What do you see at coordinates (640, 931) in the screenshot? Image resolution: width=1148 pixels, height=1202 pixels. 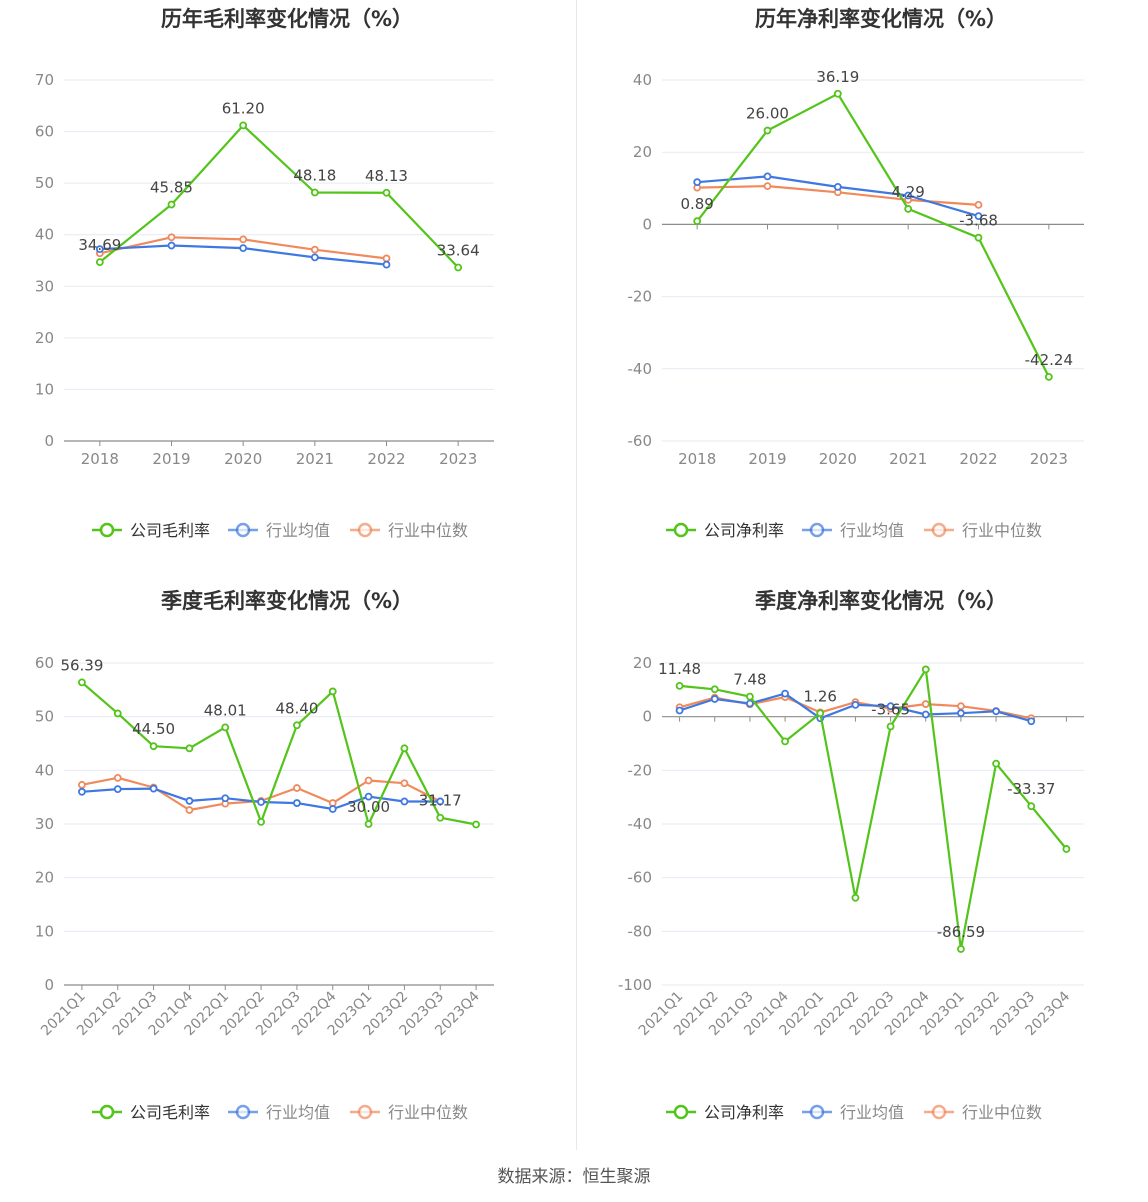 I see `y-tick-label: -80` at bounding box center [640, 931].